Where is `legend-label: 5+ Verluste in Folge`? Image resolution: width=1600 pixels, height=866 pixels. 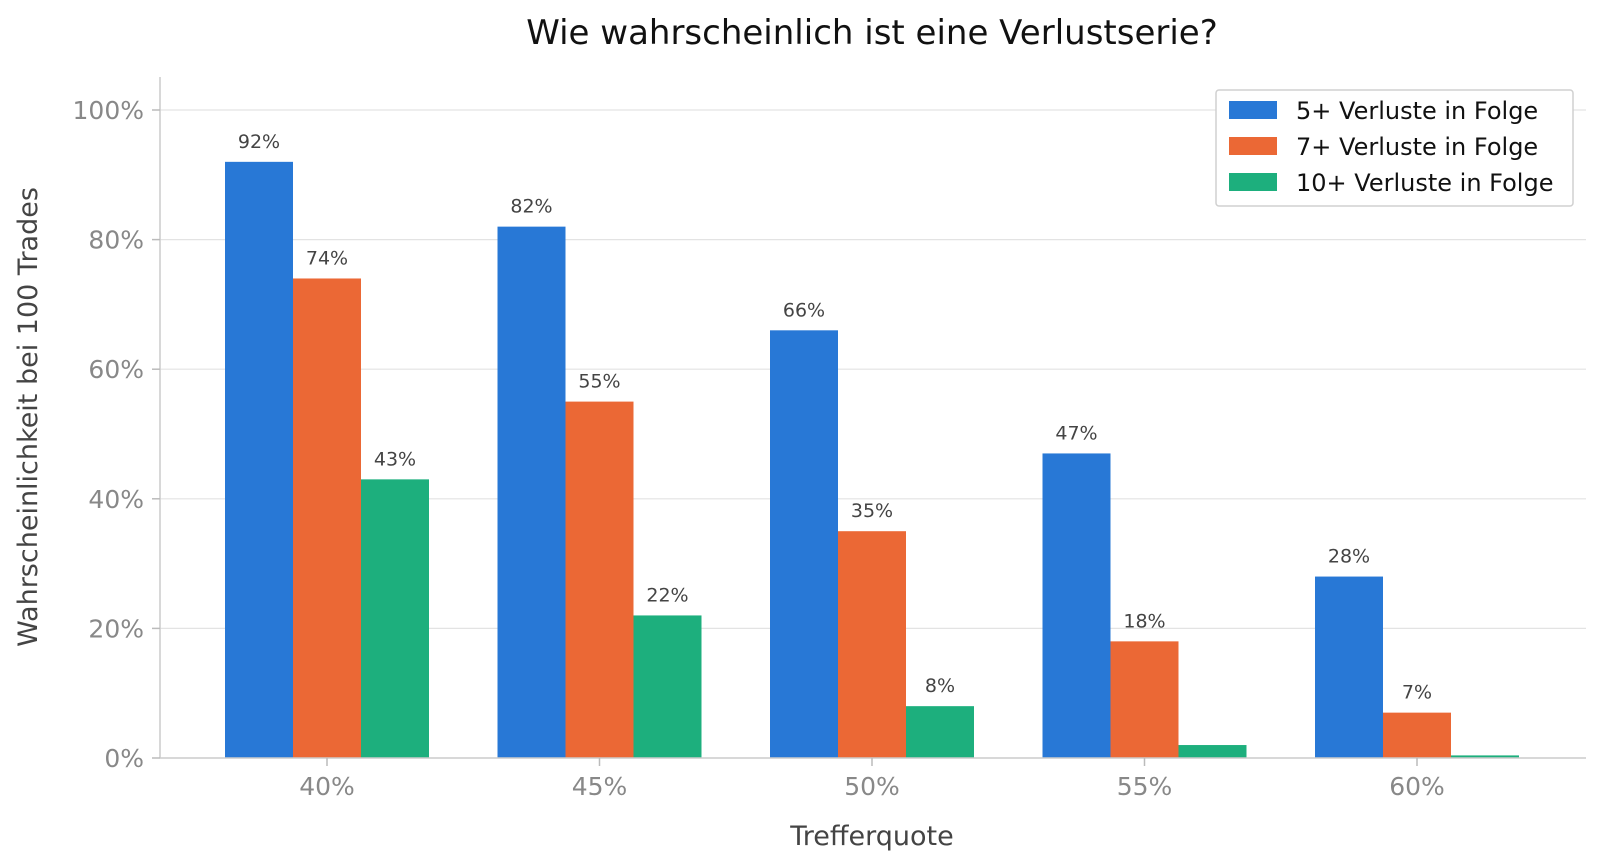
legend-label: 5+ Verluste in Folge is located at coordinates (1417, 111).